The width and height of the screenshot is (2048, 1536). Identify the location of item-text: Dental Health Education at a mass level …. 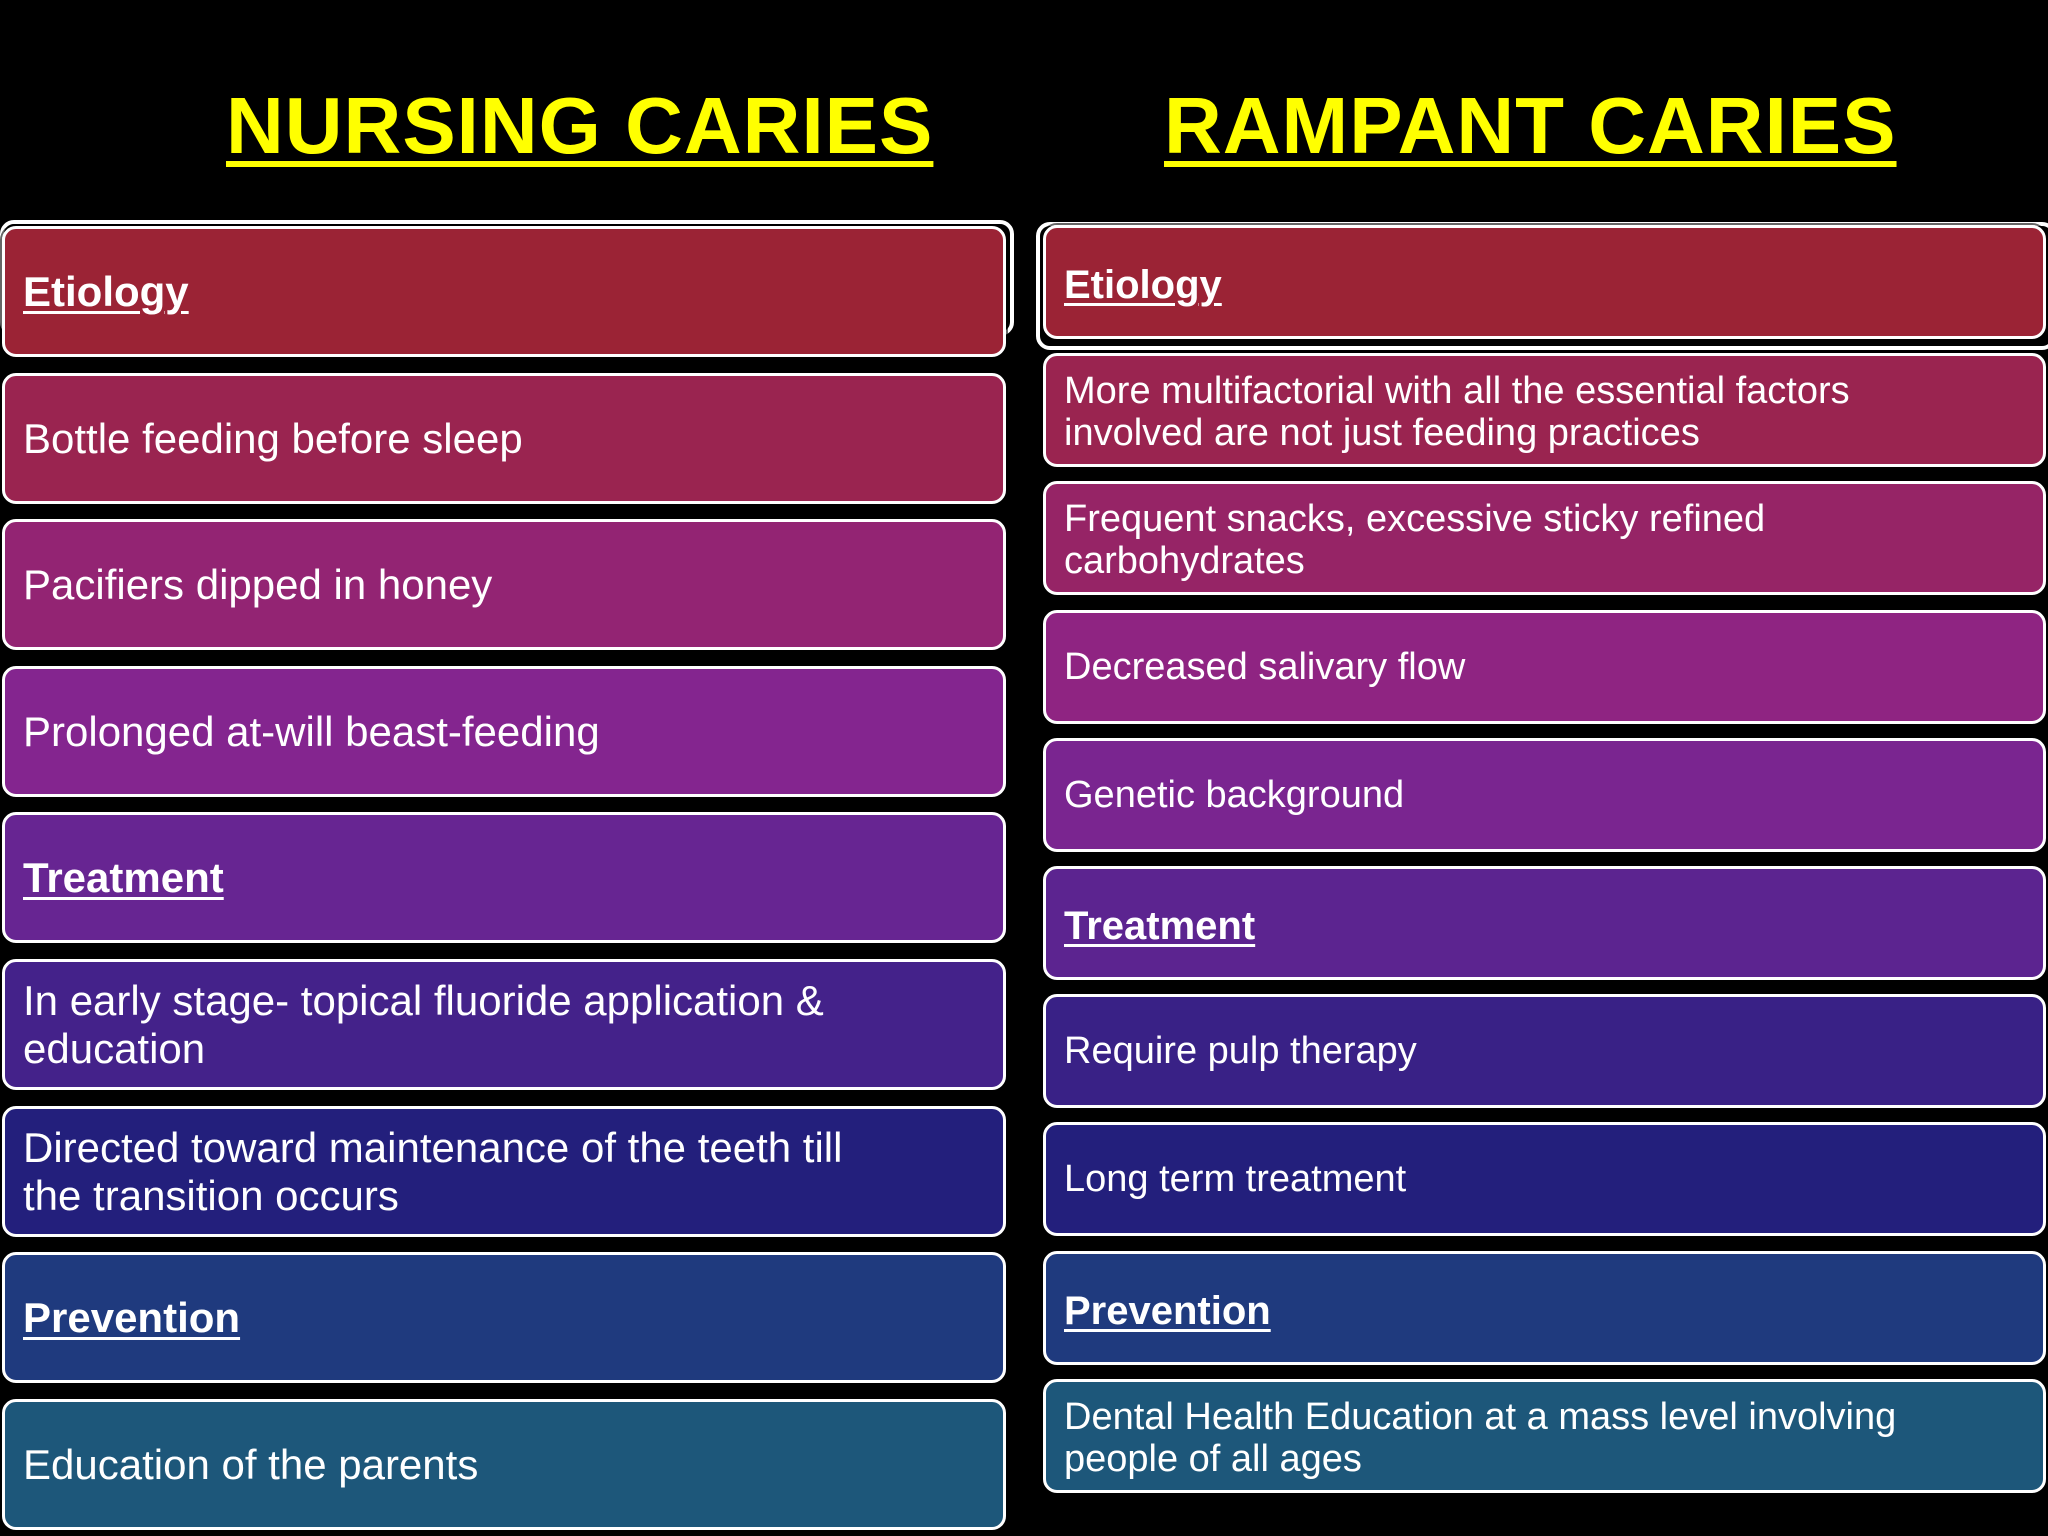
(1480, 1438).